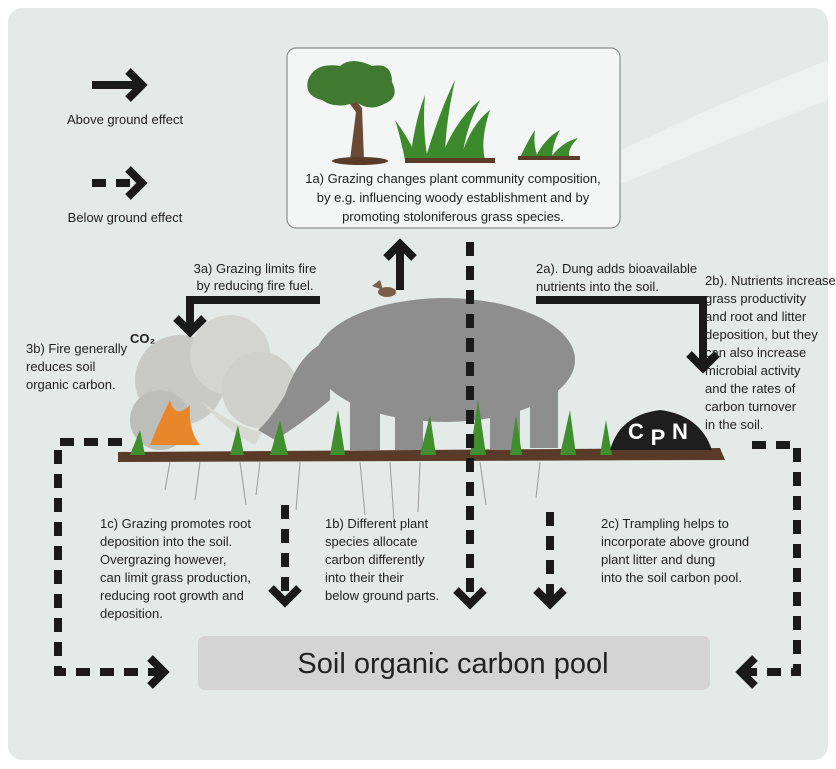  Describe the element at coordinates (77, 348) in the screenshot. I see `annotation-line: 3b) Fire generally` at that location.